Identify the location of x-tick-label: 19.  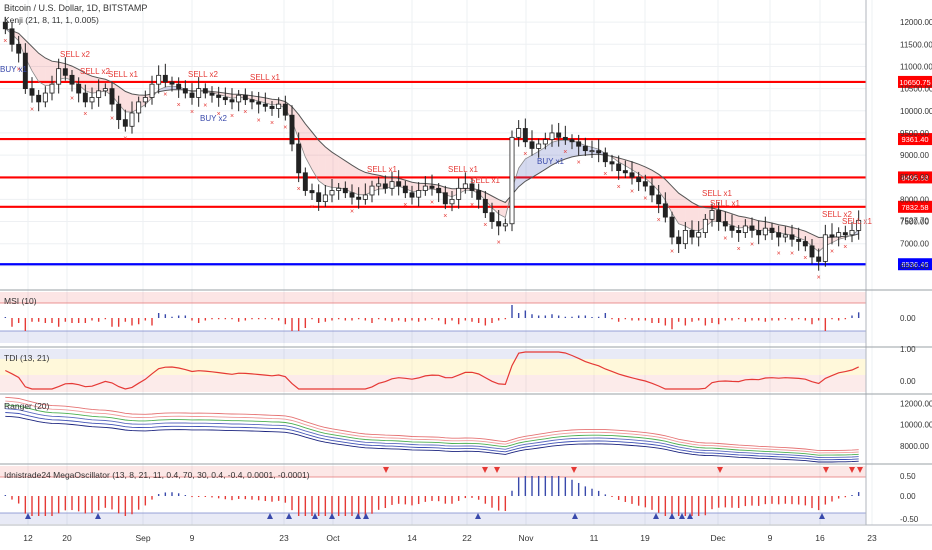
(645, 538).